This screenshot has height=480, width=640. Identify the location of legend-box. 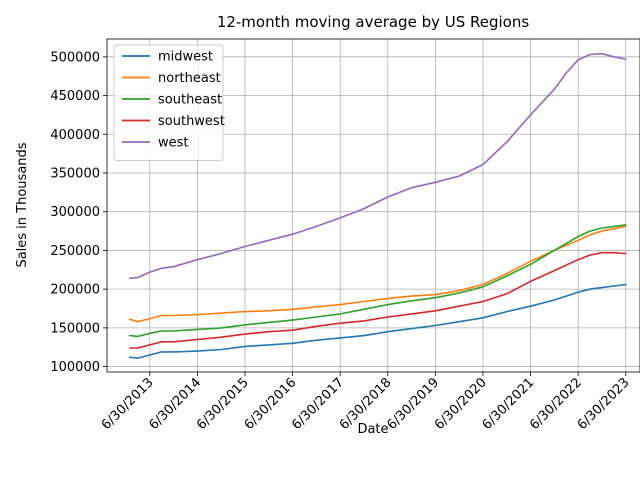
(168, 102).